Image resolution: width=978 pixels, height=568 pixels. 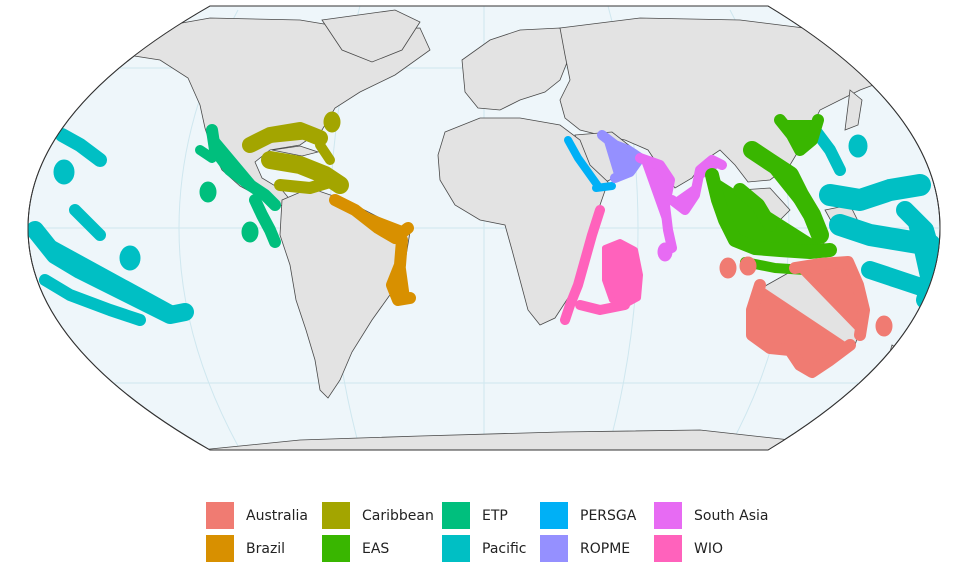 I want to click on legend-item-caribbean: Caribbean, so click(x=378, y=515).